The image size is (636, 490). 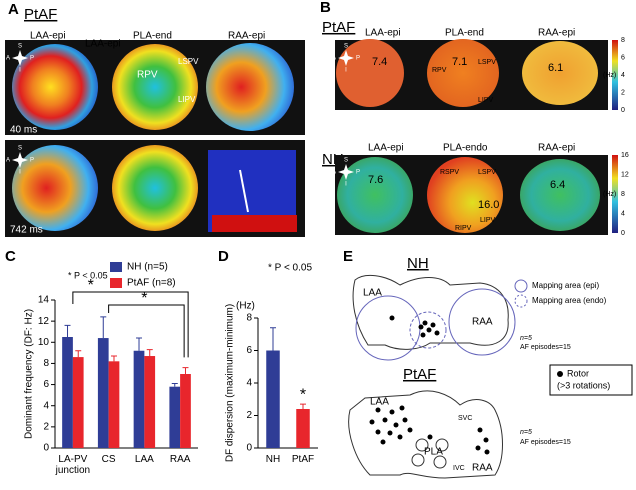 I want to click on n-label: n=5, so click(x=526, y=338).